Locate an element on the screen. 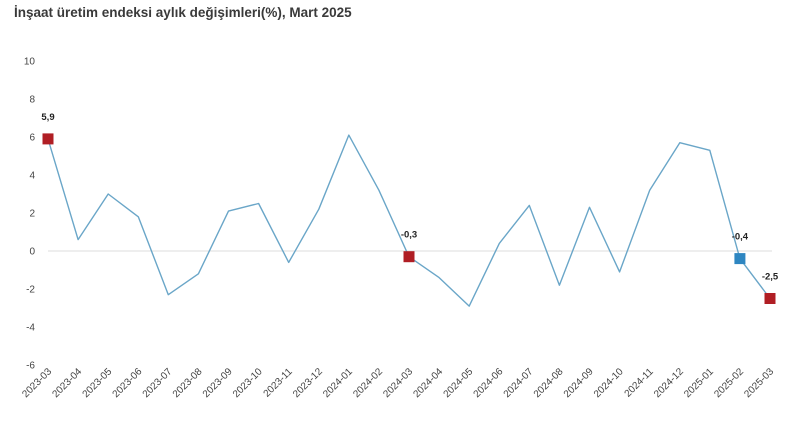 The height and width of the screenshot is (430, 800). x-tick-label: 2024-07 is located at coordinates (519, 383).